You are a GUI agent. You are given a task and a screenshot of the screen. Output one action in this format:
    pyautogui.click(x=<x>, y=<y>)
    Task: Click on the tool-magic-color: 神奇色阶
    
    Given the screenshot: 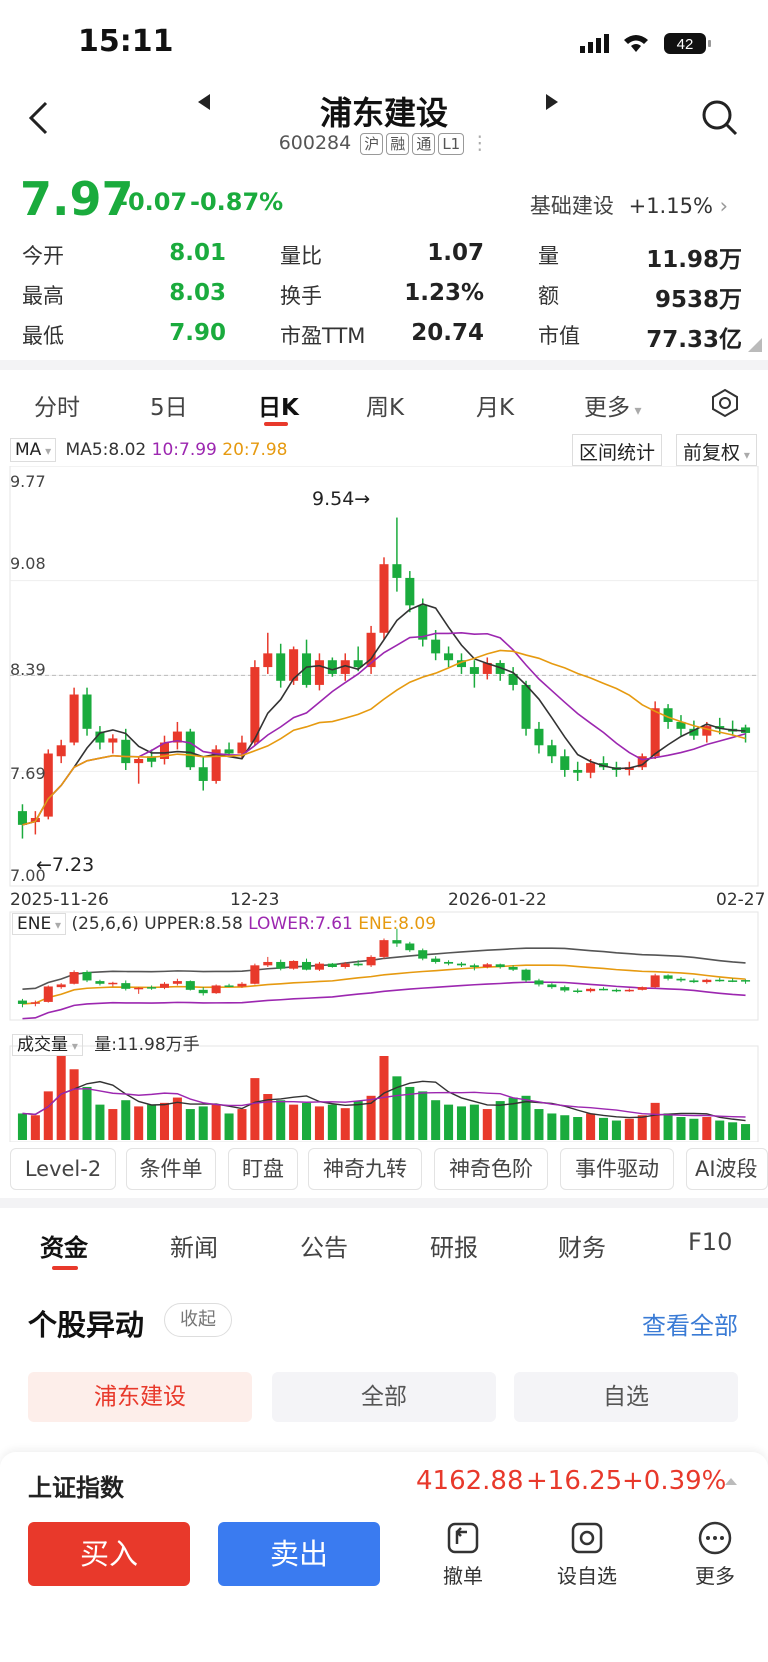 What is the action you would take?
    pyautogui.click(x=491, y=1169)
    